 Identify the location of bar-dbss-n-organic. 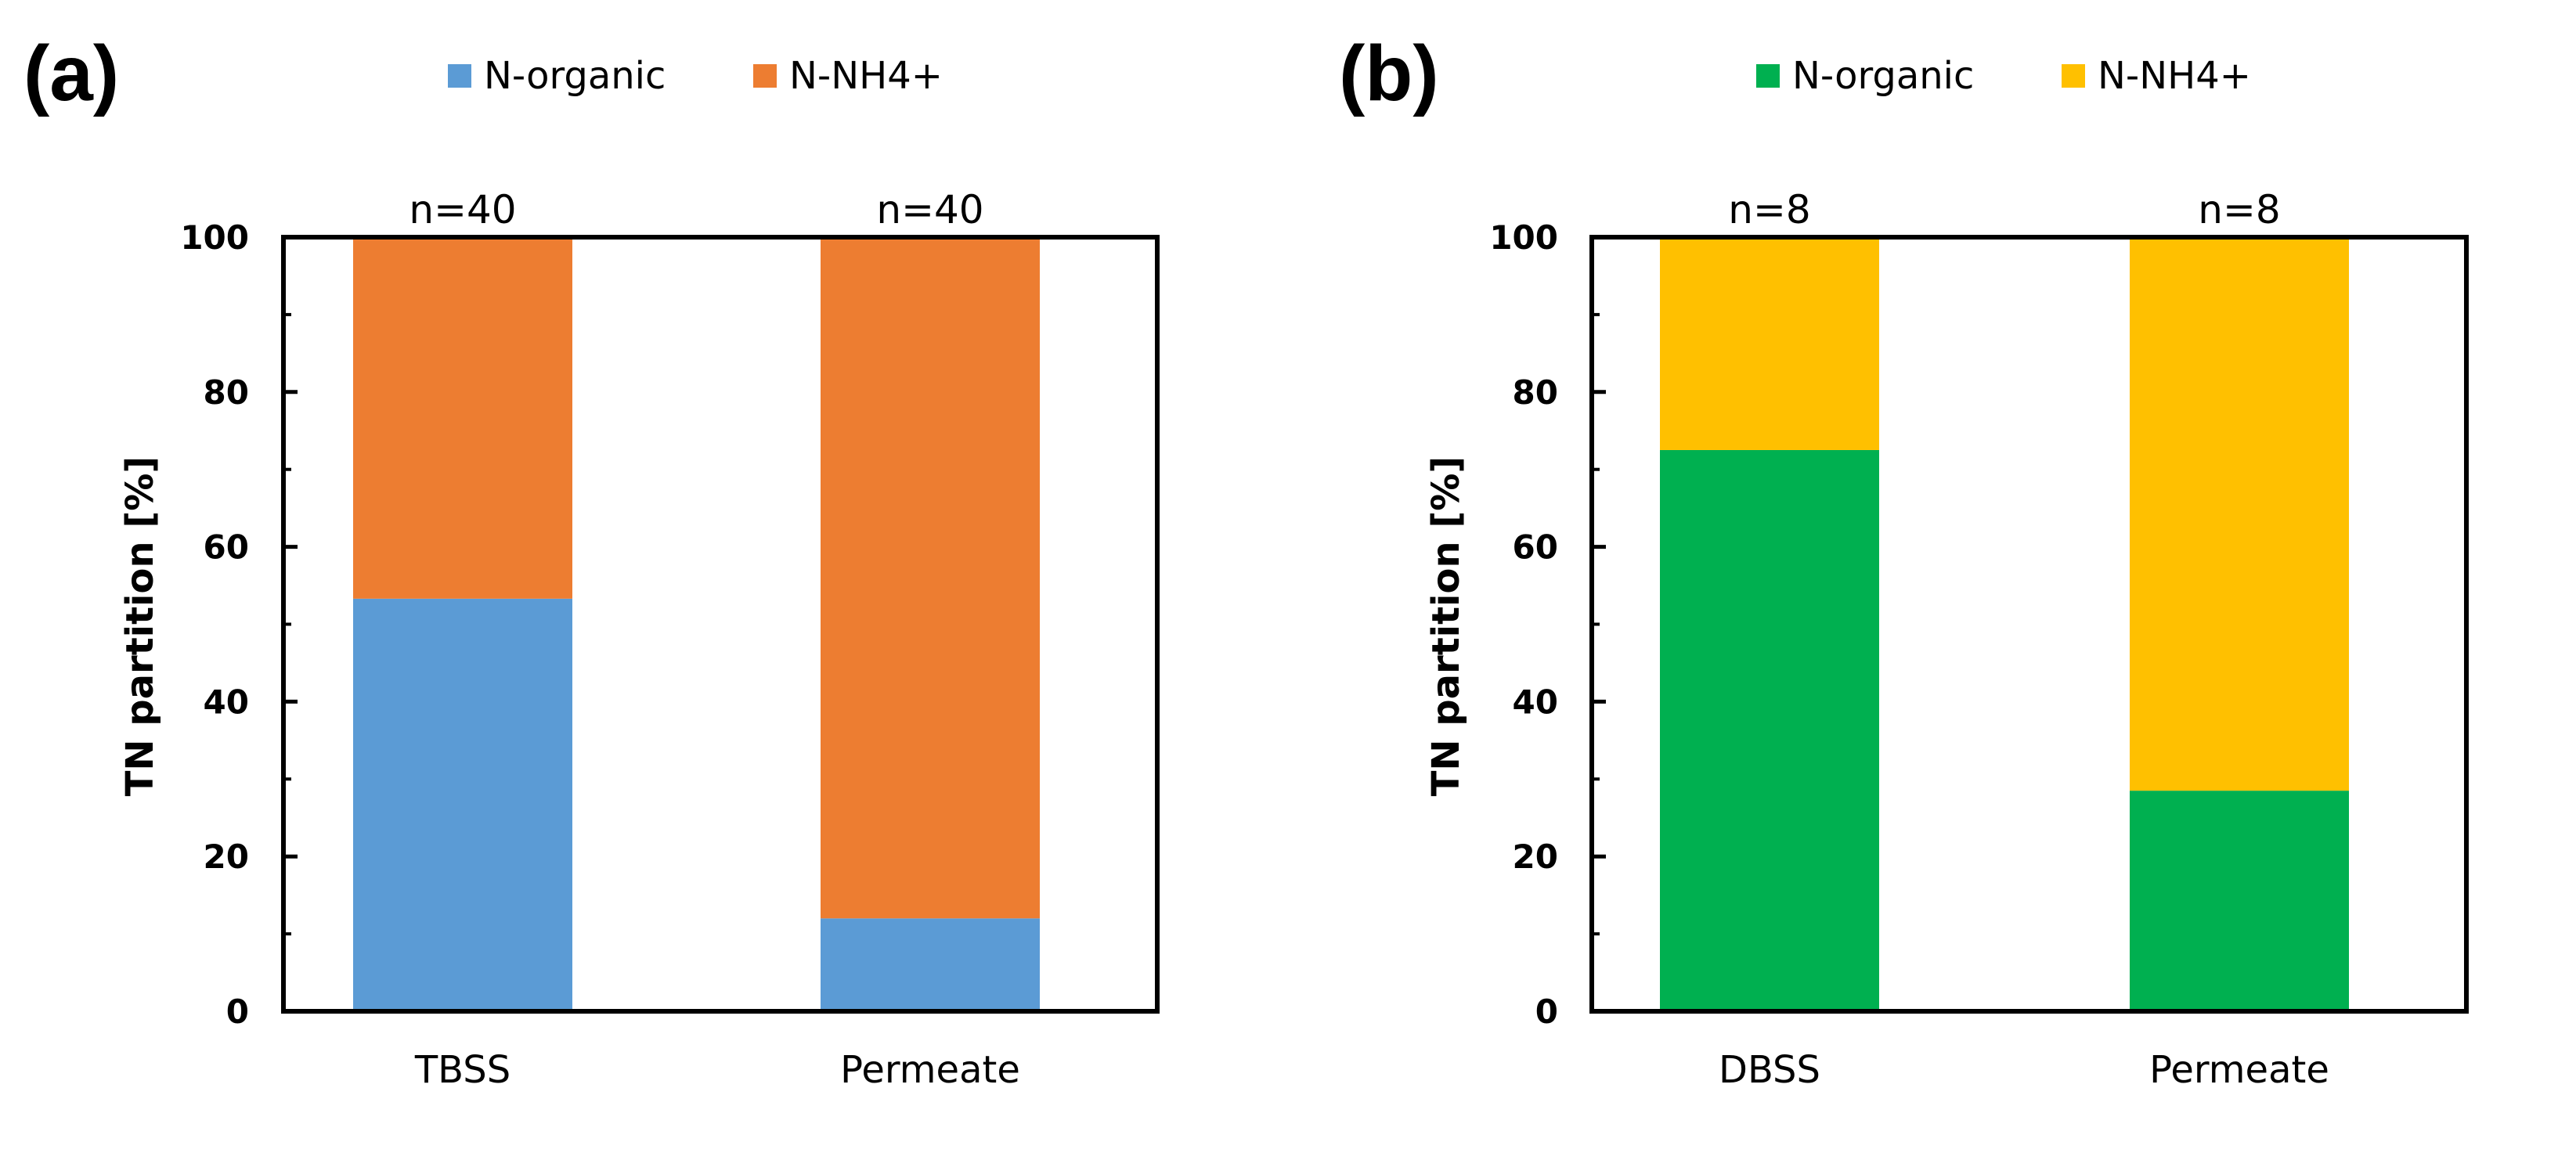
(1770, 730).